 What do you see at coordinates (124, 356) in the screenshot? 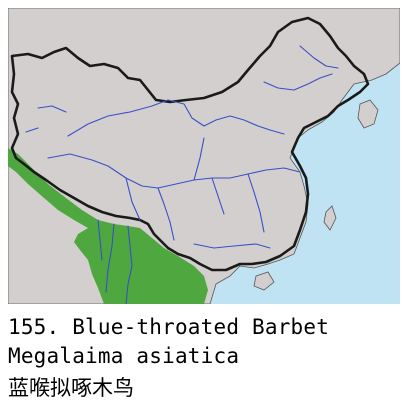
I see `species-scientific-name: Megalaima asiatica` at bounding box center [124, 356].